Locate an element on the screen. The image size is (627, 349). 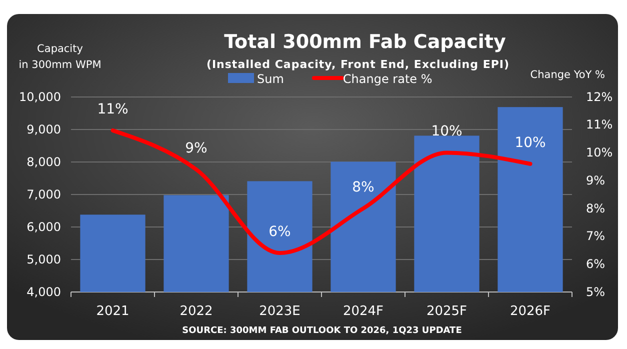
y2-axis-title: Change YoY % is located at coordinates (568, 75).